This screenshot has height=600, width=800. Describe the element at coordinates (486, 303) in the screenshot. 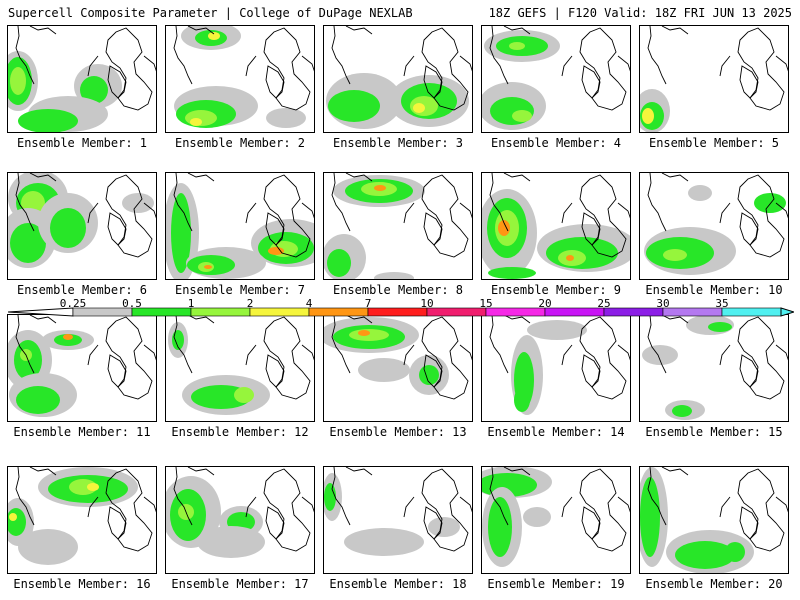

I see `colorbar-level-label: 15` at that location.